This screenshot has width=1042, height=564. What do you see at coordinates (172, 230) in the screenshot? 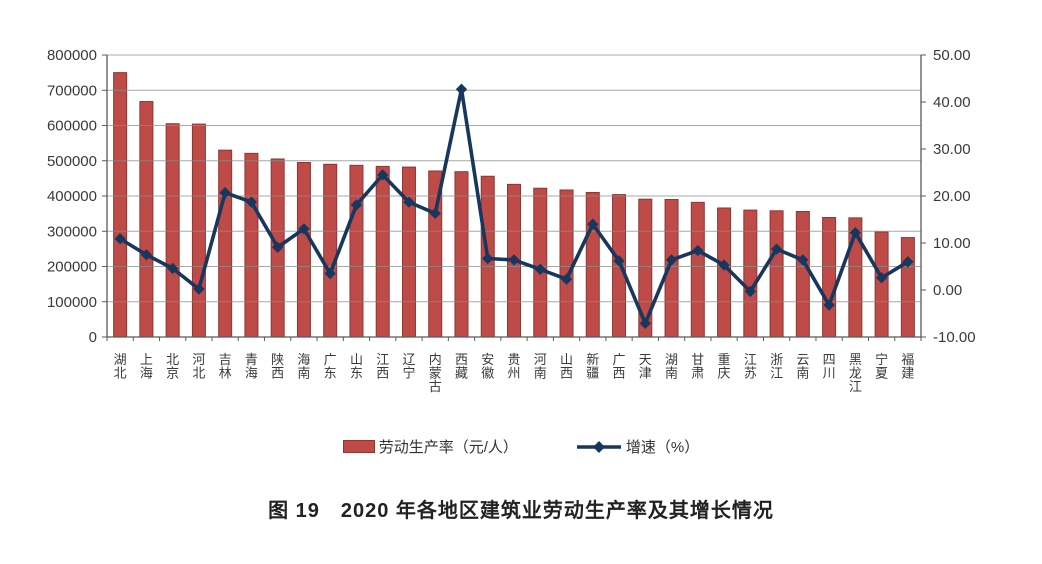
I see `bar-北京` at bounding box center [172, 230].